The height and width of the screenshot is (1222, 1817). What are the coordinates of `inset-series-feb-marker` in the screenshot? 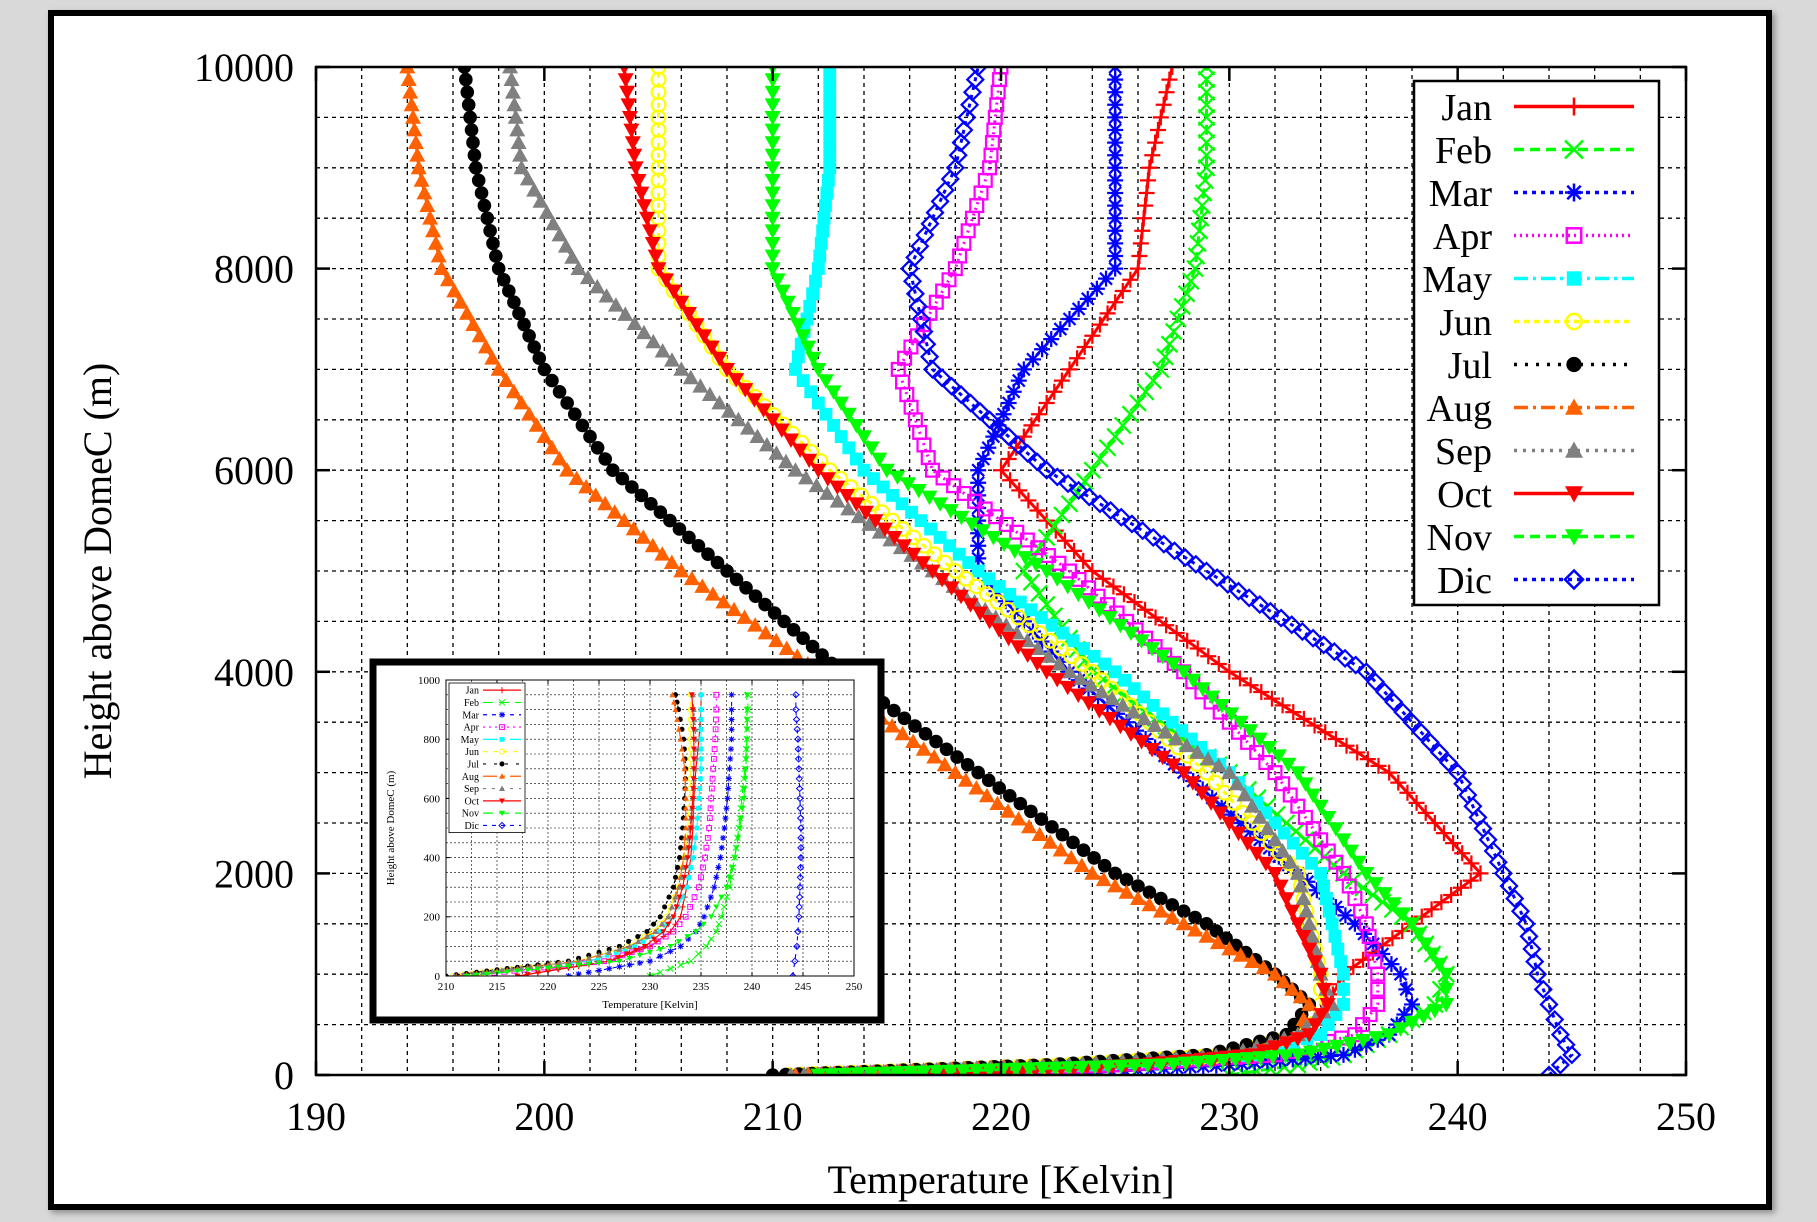 It's located at (691, 961).